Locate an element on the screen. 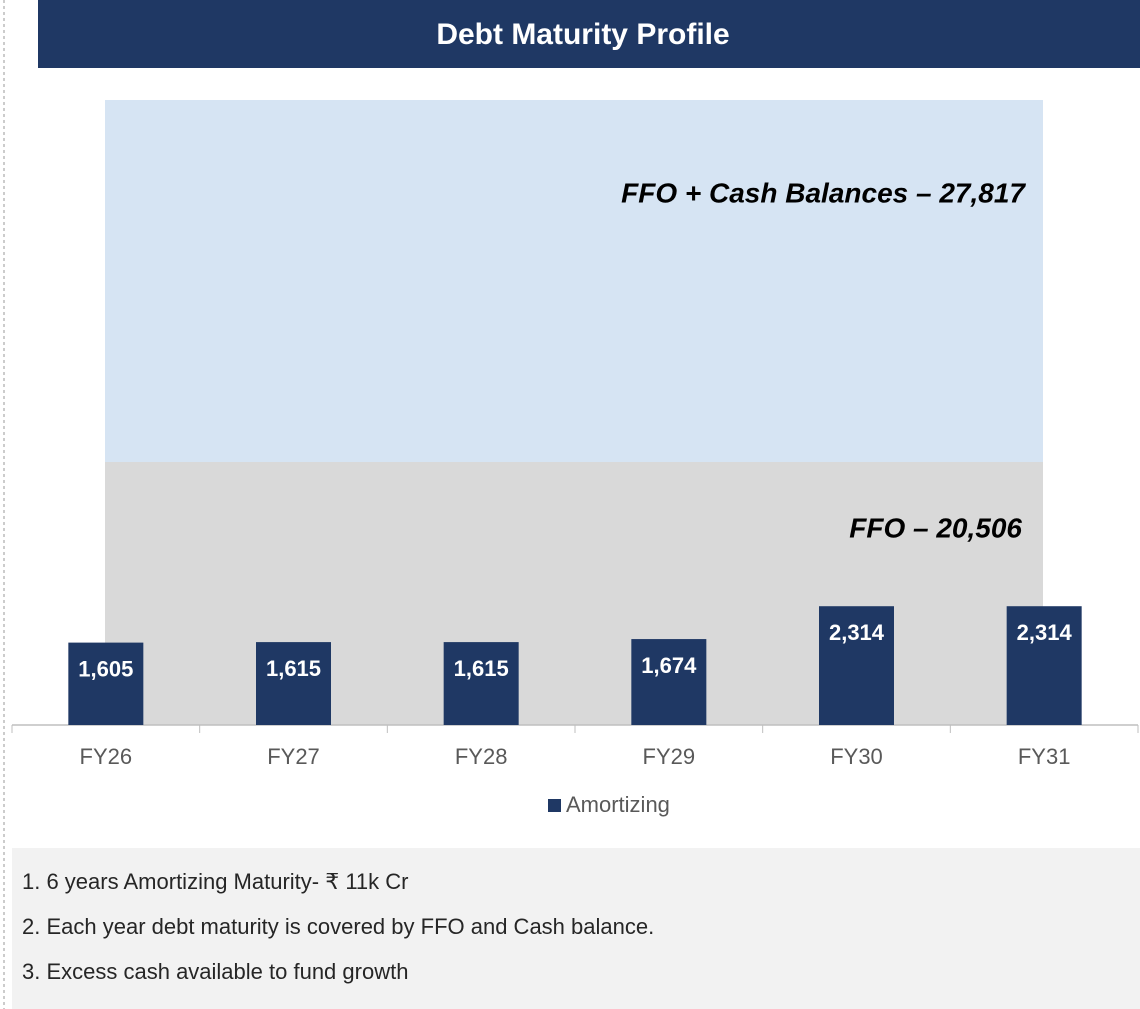 The width and height of the screenshot is (1140, 1009). data-label: 1,674 is located at coordinates (669, 665).